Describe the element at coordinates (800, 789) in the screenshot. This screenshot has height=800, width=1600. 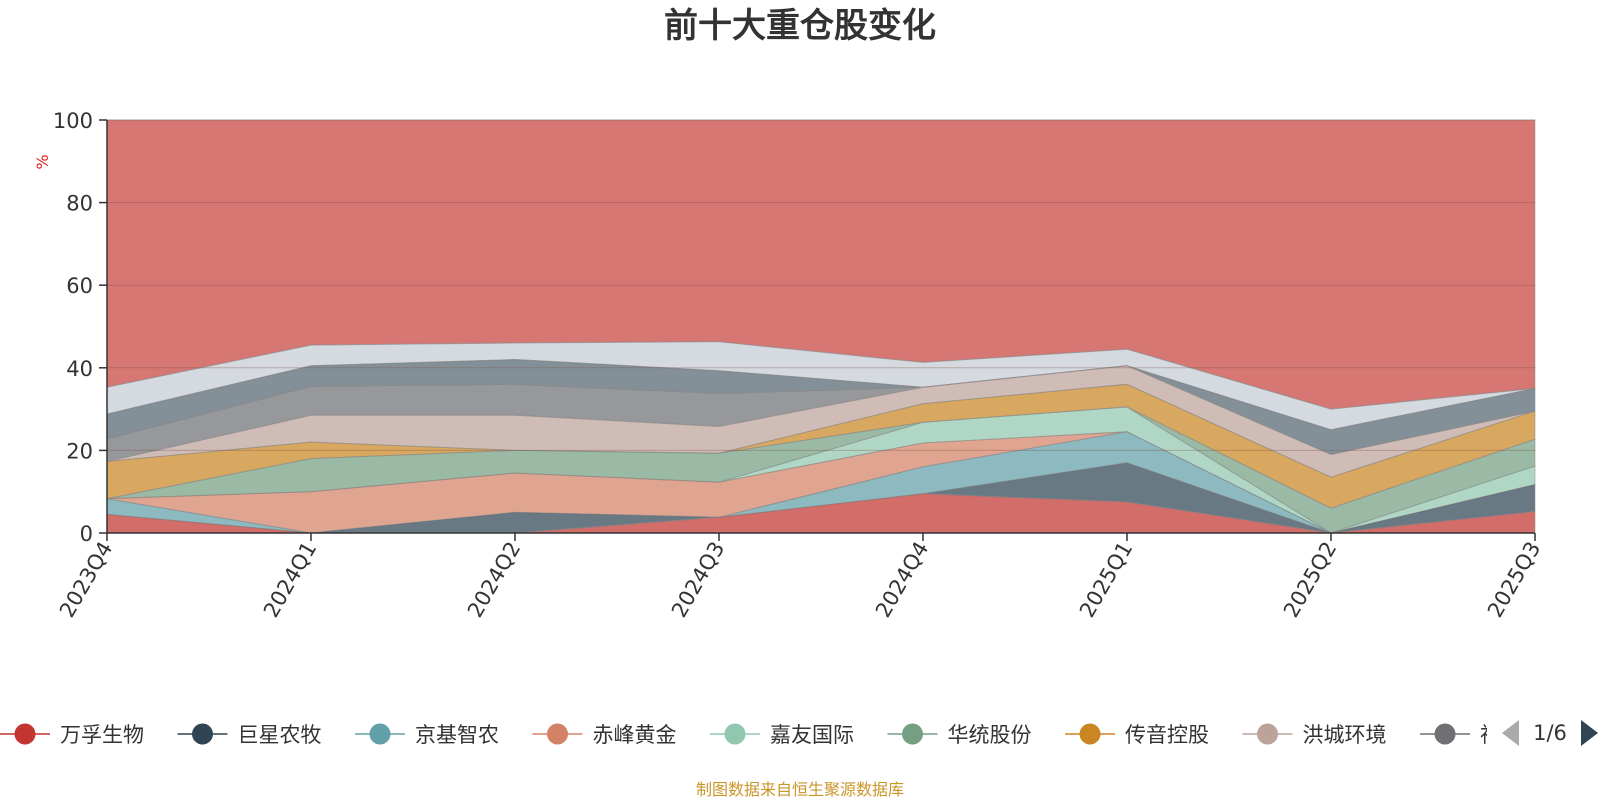
I see `data-source-note: 制图数据来自恒生聚源数据库` at that location.